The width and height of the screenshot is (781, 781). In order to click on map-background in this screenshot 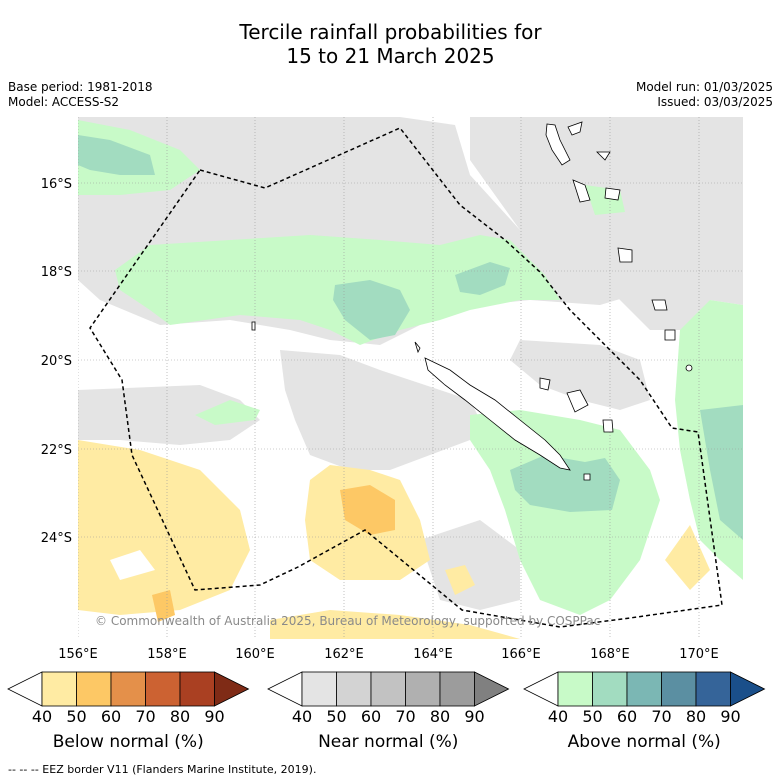, I will do `click(132, 565)`.